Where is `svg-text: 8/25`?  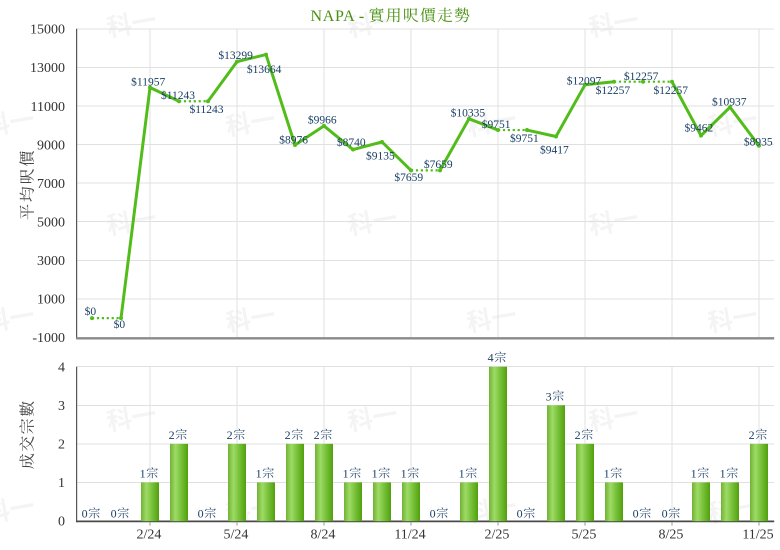
svg-text: 8/25 is located at coordinates (671, 534).